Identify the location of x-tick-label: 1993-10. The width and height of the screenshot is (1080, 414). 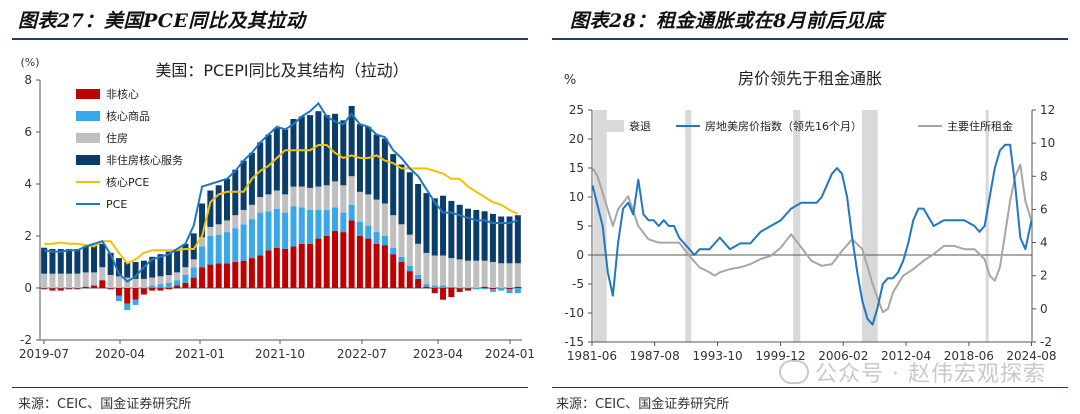
(718, 356).